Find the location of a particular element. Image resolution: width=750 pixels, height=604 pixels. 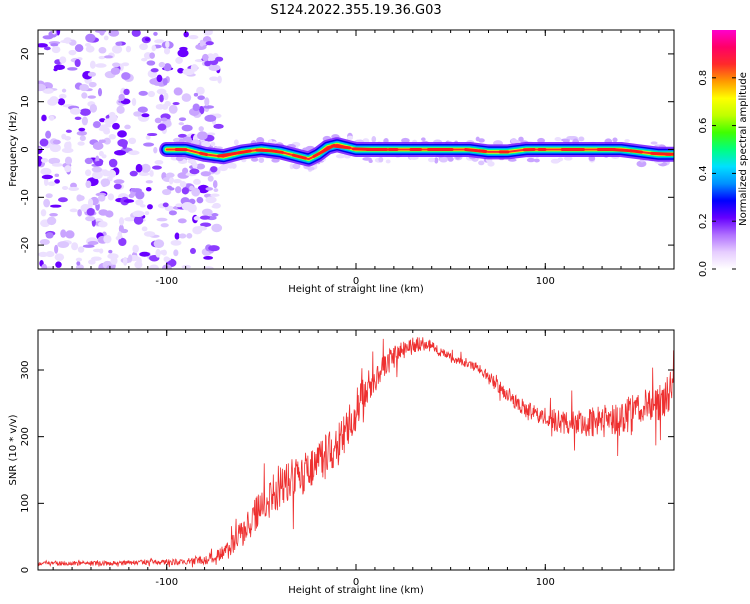

snr-y-tick-label: 300 is located at coordinates (25, 369).